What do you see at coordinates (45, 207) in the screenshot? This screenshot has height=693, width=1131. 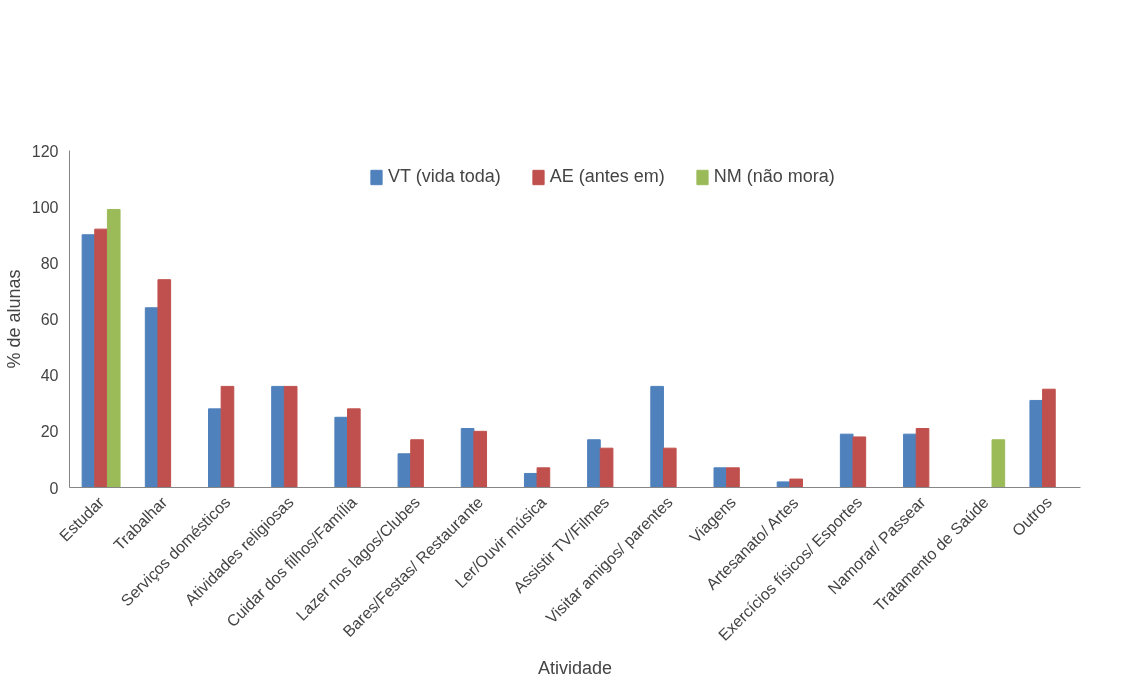 I see `y-tick-label: 100` at bounding box center [45, 207].